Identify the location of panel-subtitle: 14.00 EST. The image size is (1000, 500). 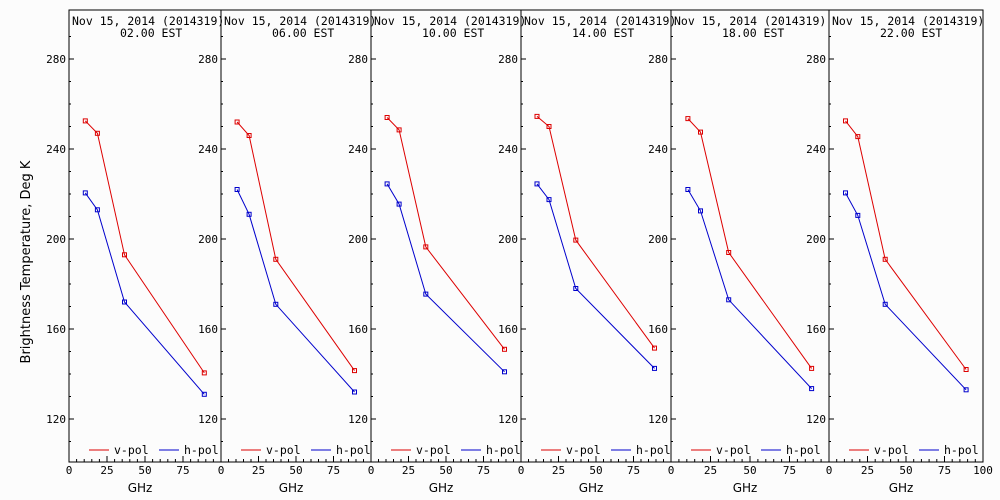
(603, 33).